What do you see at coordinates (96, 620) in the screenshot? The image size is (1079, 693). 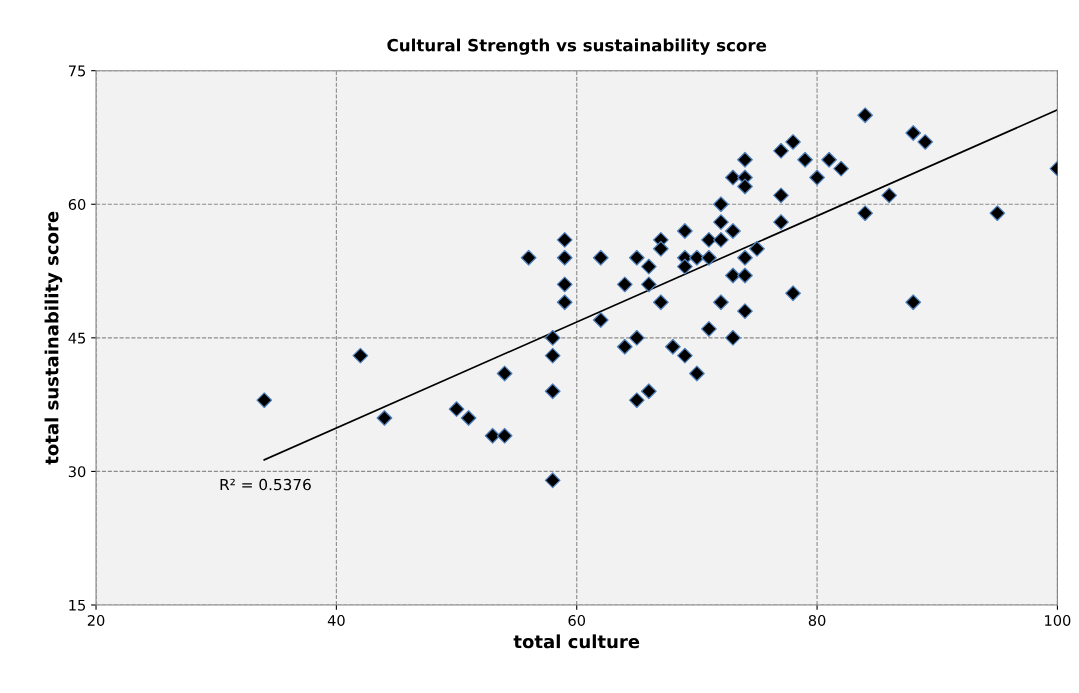 I see `x-tick-label: 20` at bounding box center [96, 620].